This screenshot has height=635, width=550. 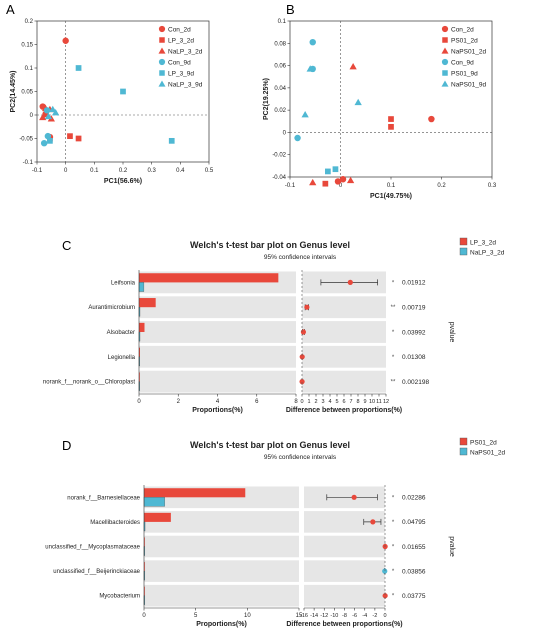 I want to click on y-tick-label: 0.08, so click(x=280, y=44).